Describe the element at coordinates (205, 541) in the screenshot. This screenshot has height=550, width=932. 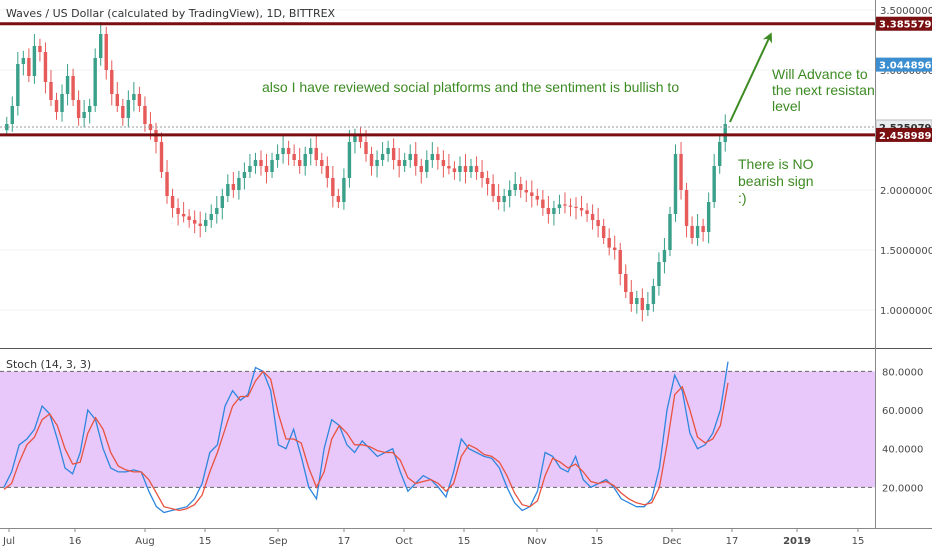
I see `time-tick-label: 15` at that location.